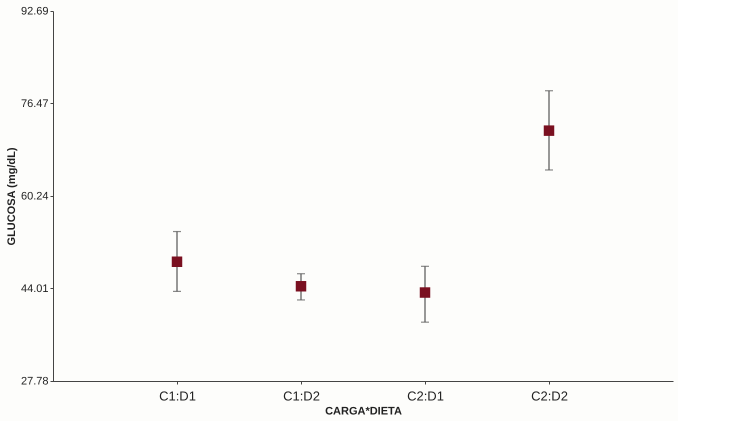 Image resolution: width=731 pixels, height=438 pixels. Describe the element at coordinates (34, 196) in the screenshot. I see `y-tick-label: 60.24` at that location.